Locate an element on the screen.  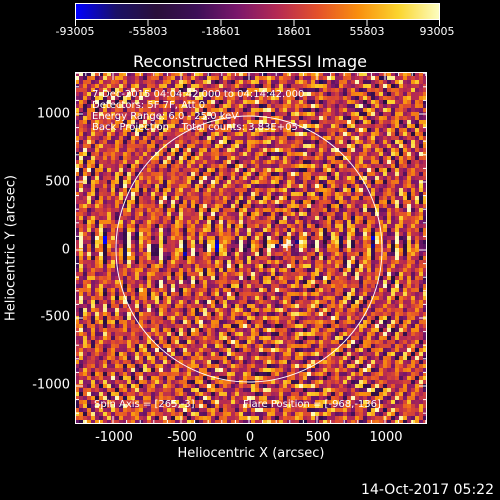
colorbar-tick-label: 93005 is located at coordinates (437, 31).